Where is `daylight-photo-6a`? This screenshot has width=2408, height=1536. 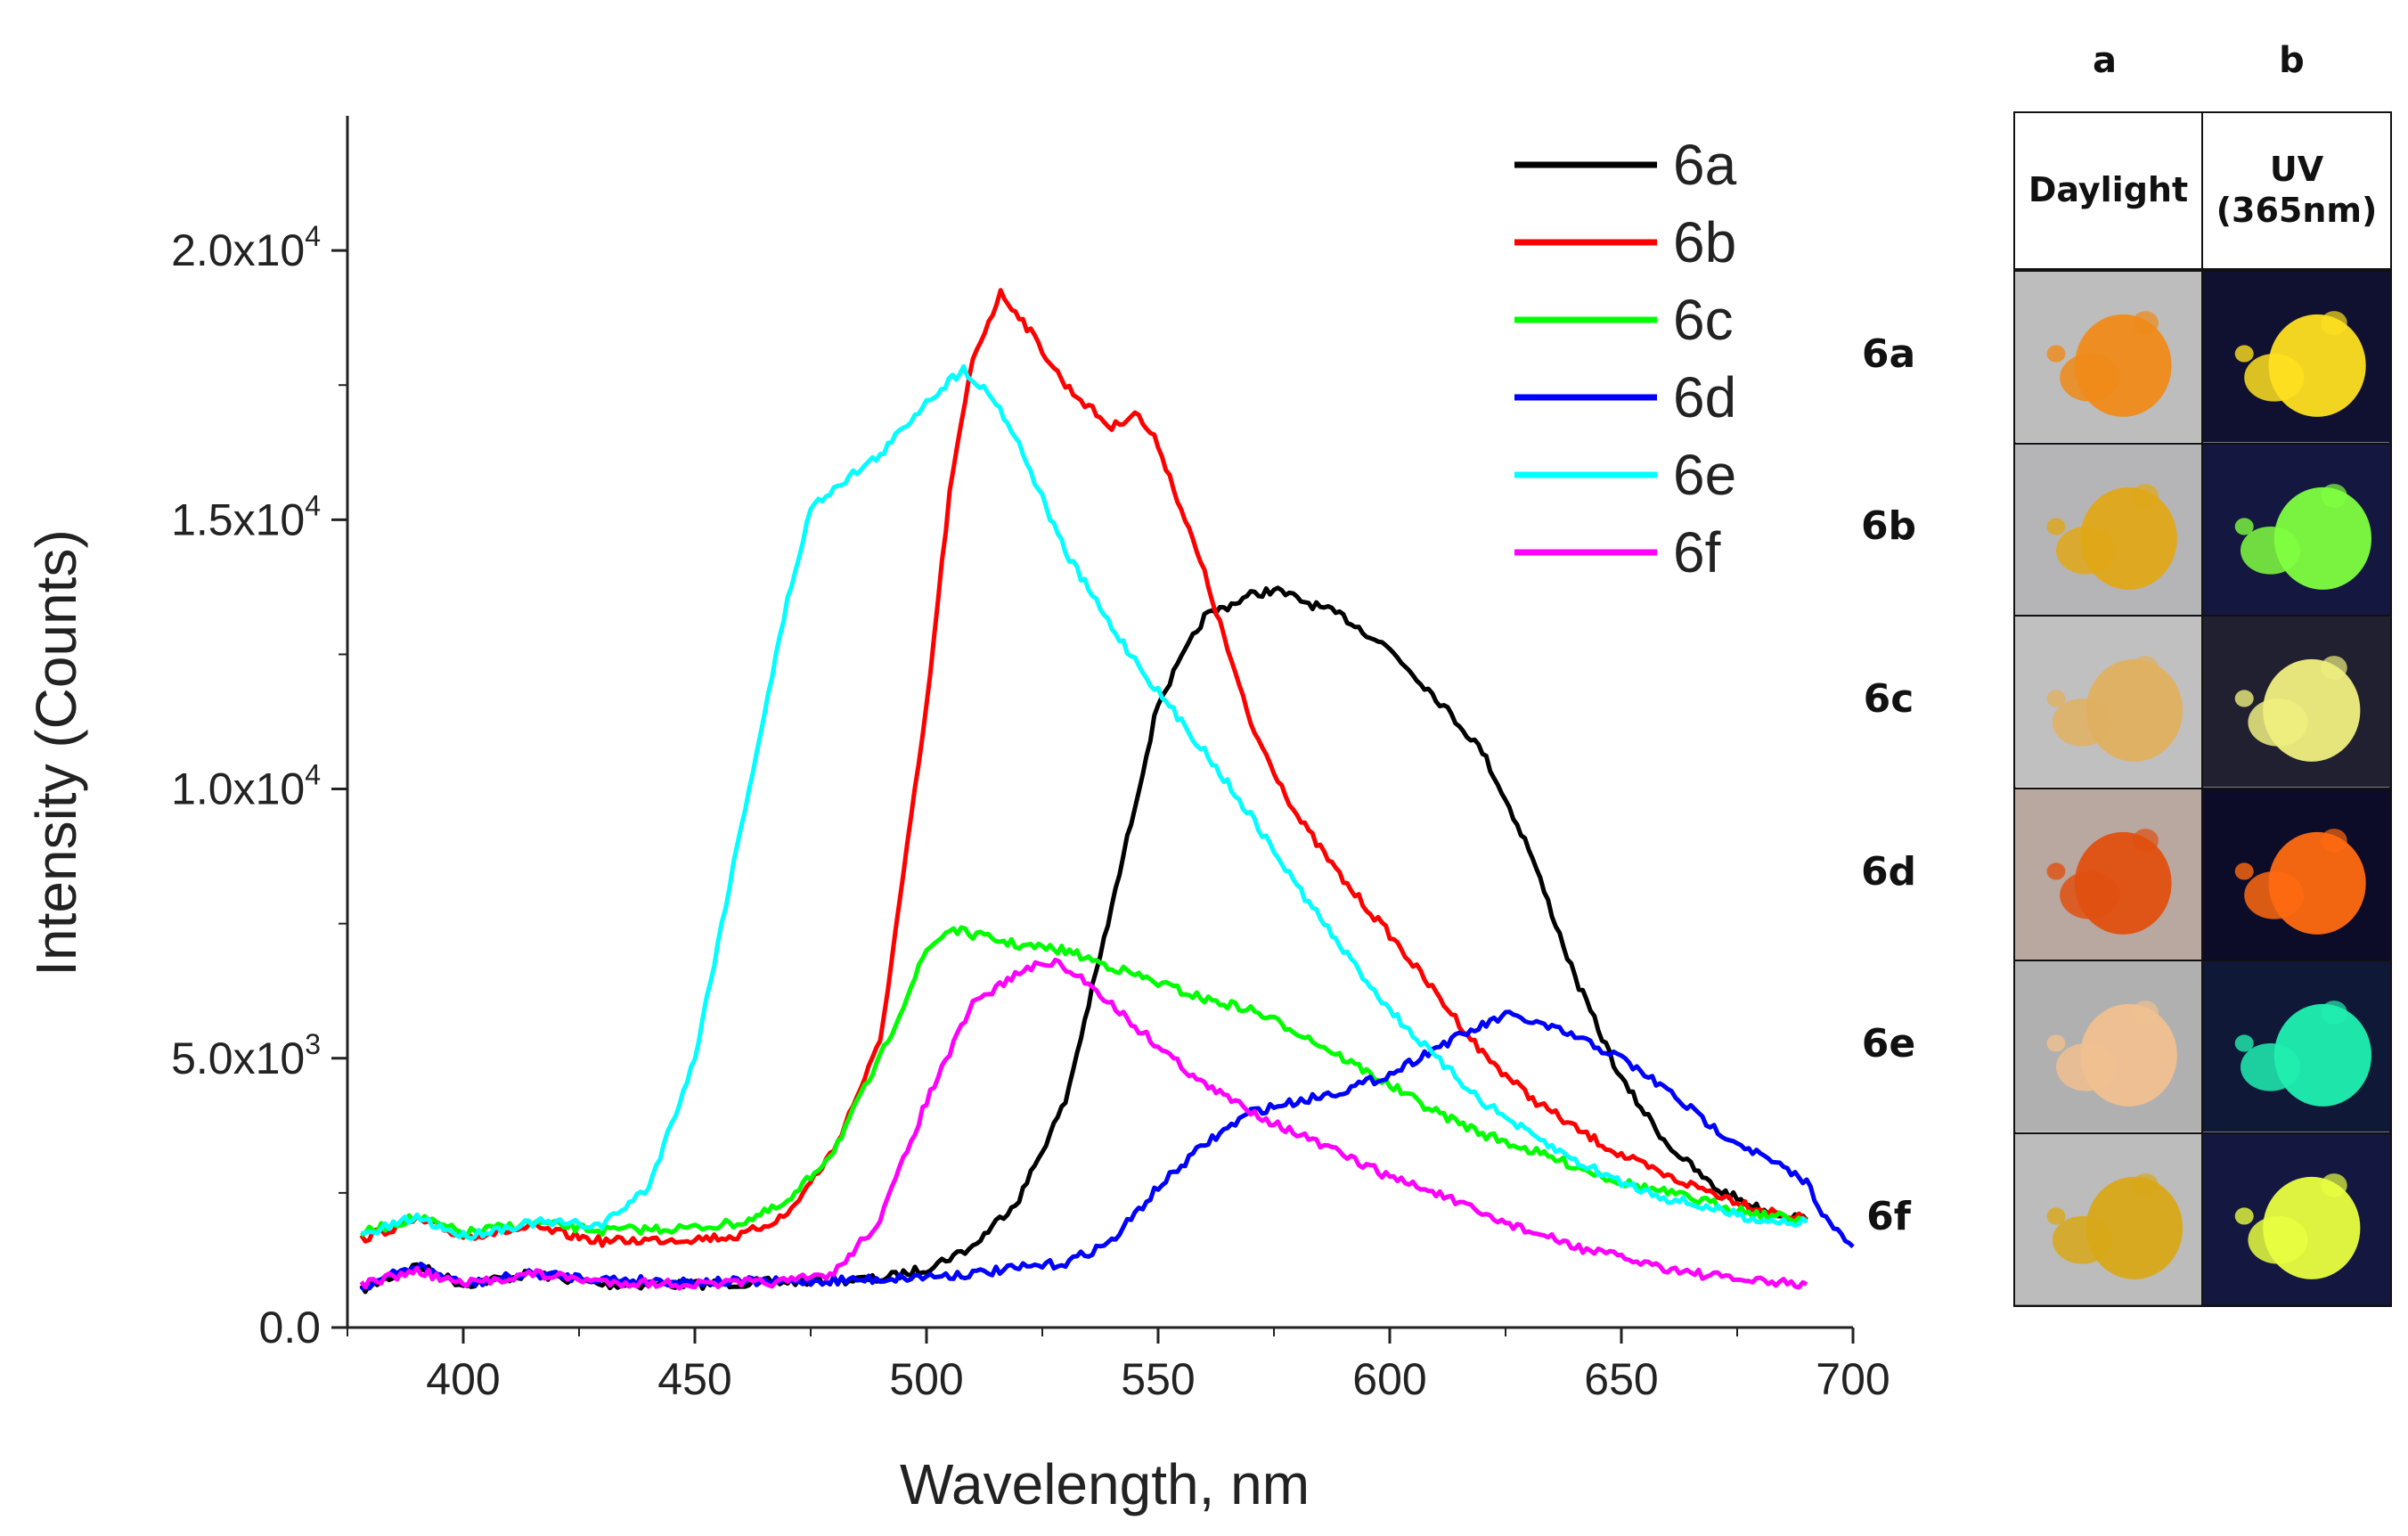
daylight-photo-6a is located at coordinates (2108, 357).